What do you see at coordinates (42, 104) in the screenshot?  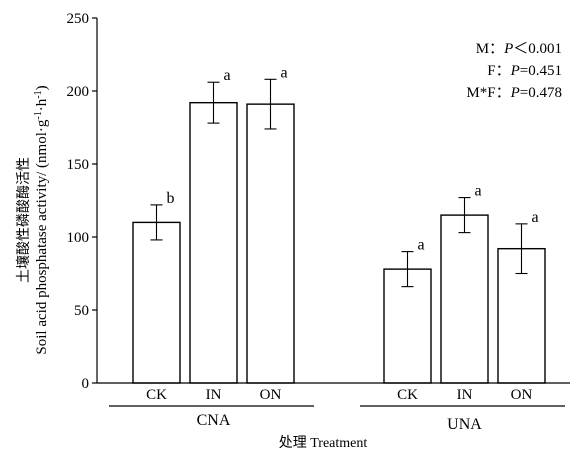 I see `y-label-mid: ·h` at bounding box center [42, 104].